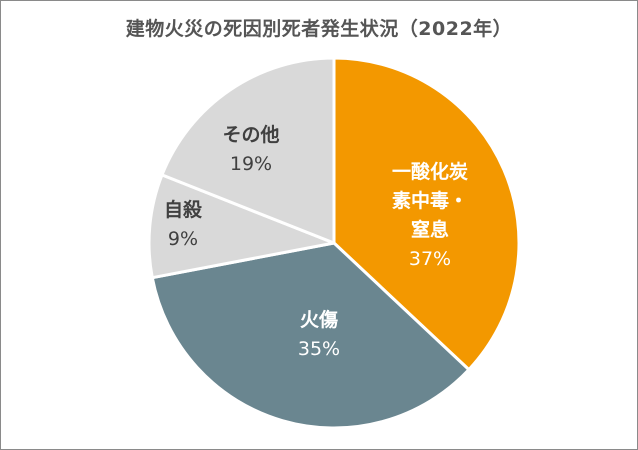 This screenshot has width=638, height=450. I want to click on slice-value-label: 37%, so click(430, 259).